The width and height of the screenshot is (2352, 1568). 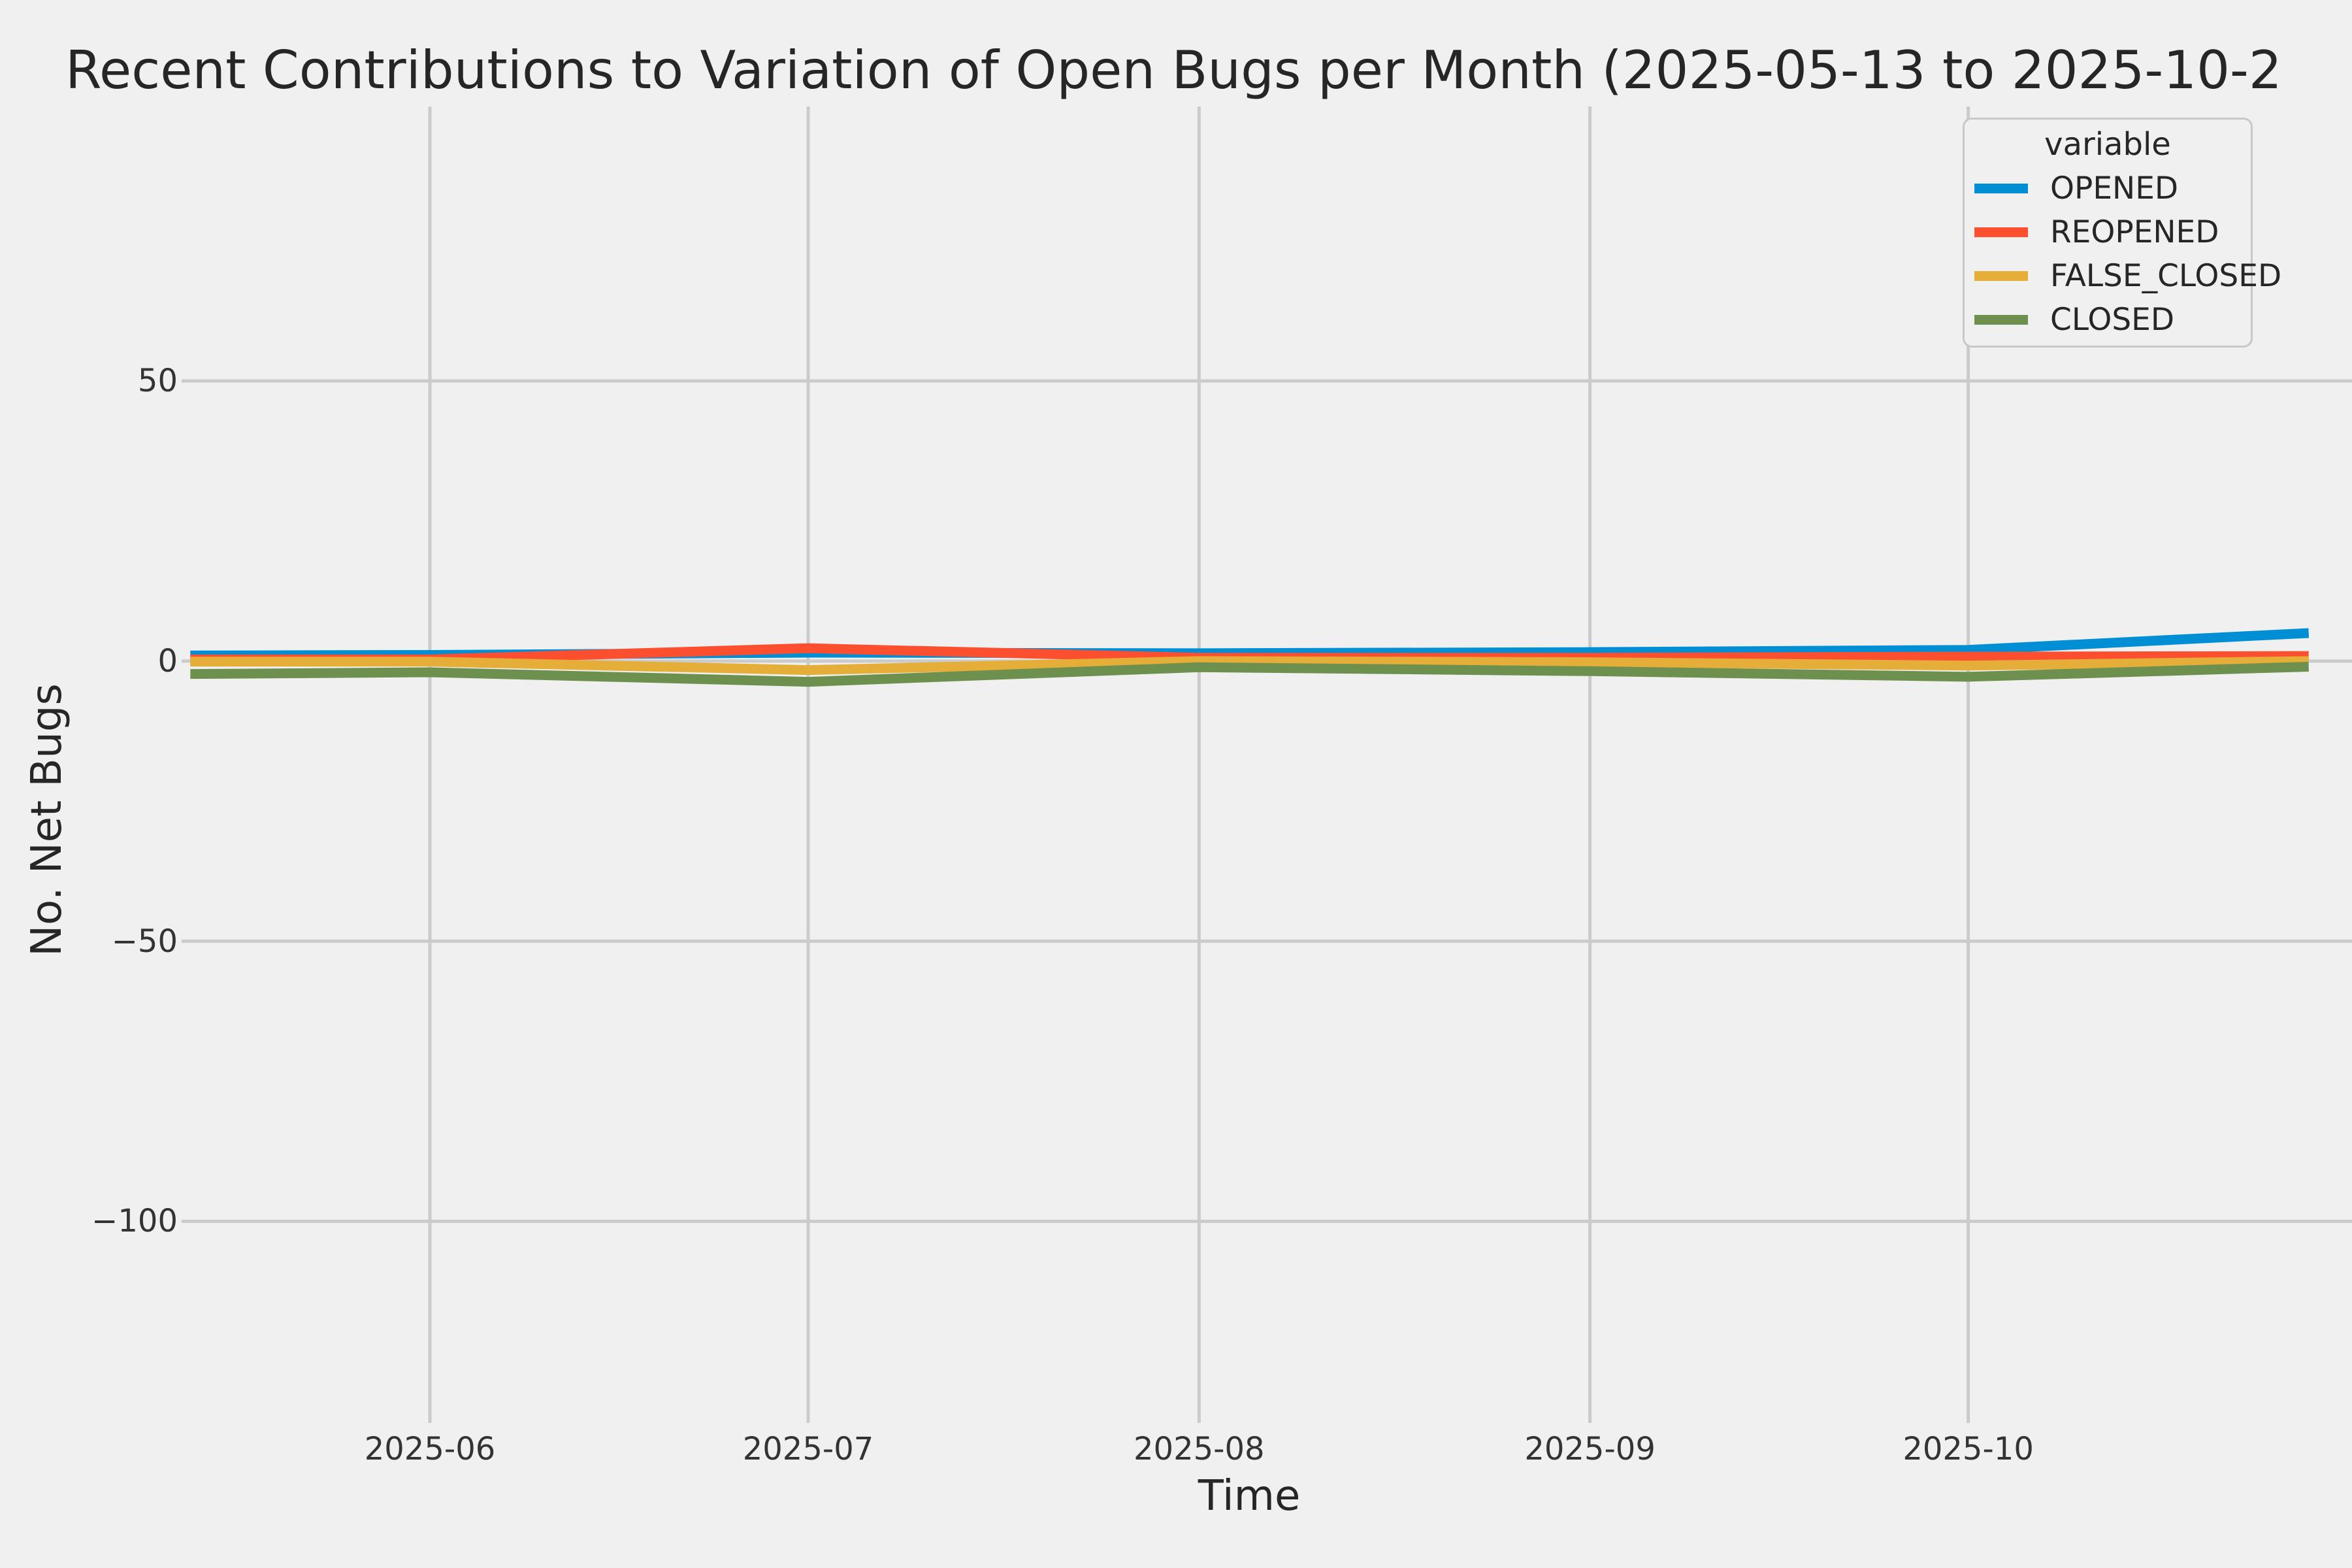 What do you see at coordinates (1968, 1449) in the screenshot?
I see `x-tick-label: 2025-10` at bounding box center [1968, 1449].